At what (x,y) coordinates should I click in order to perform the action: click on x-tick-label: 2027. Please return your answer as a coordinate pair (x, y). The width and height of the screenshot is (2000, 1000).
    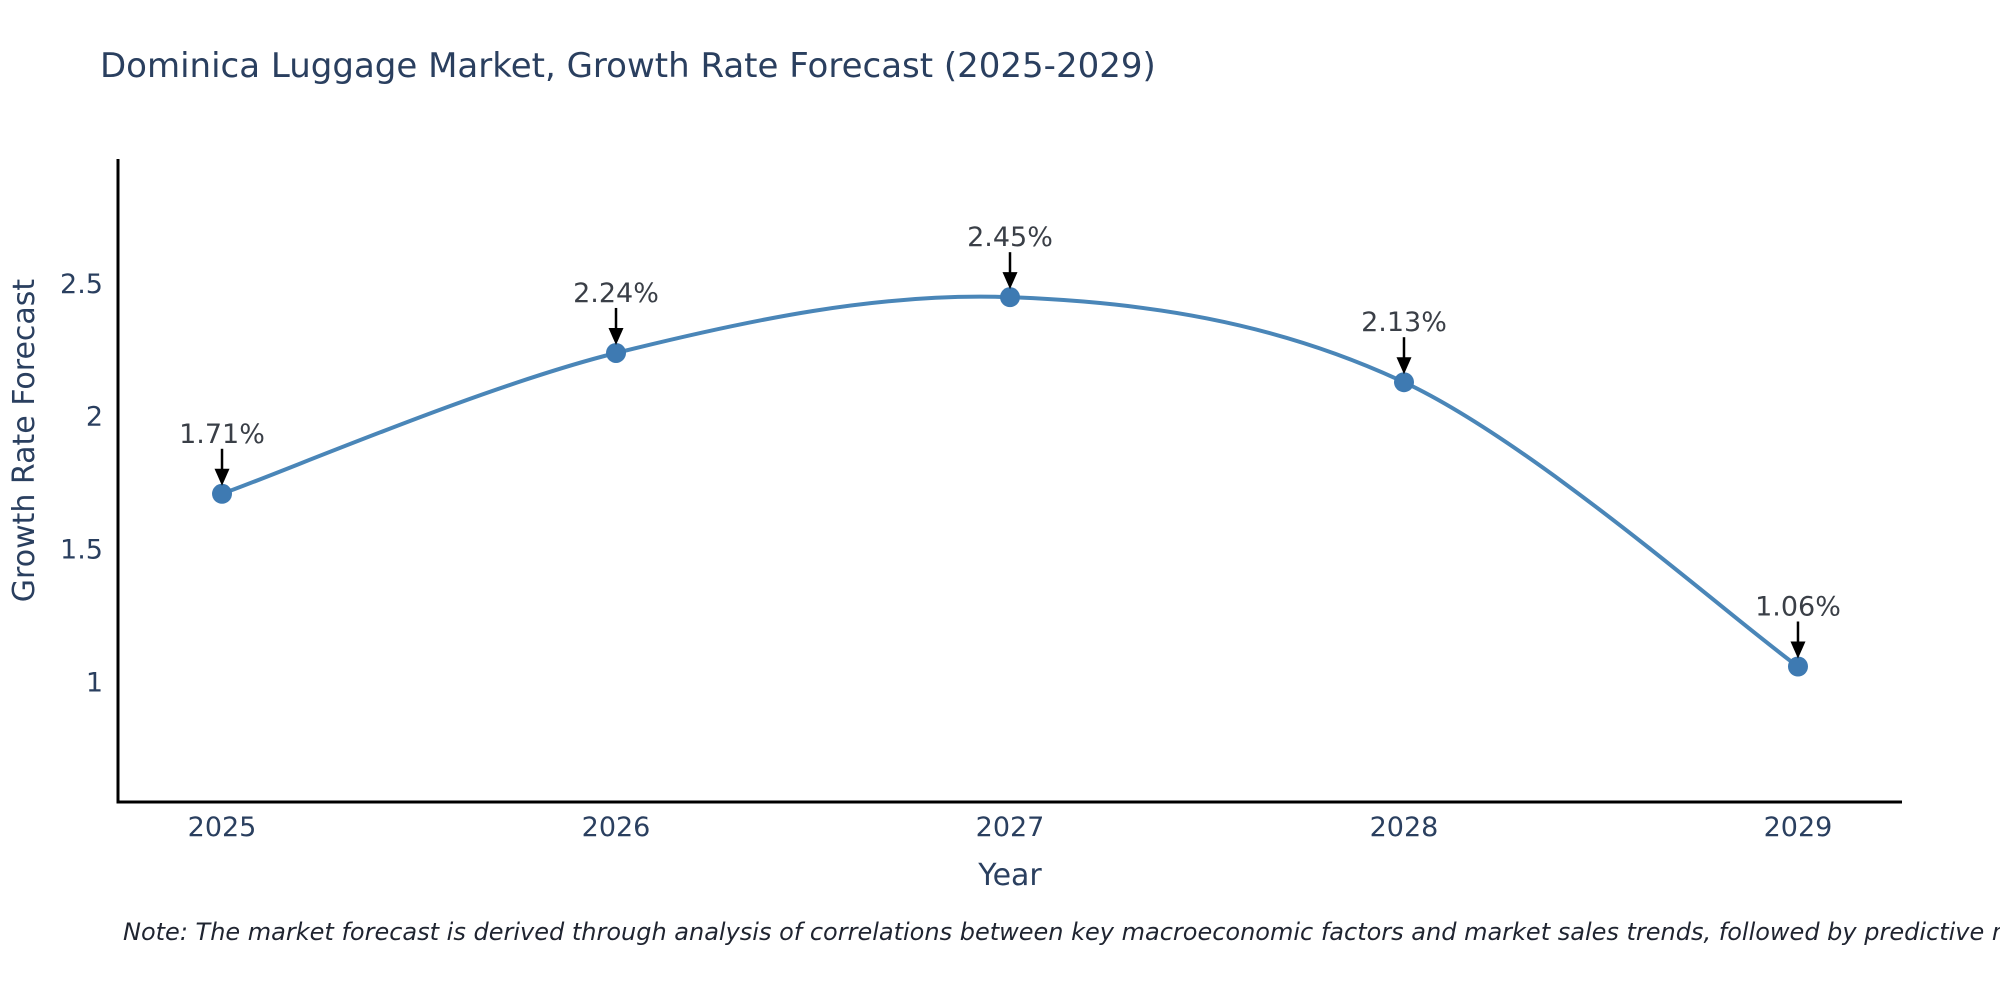
    Looking at the image, I should click on (1010, 827).